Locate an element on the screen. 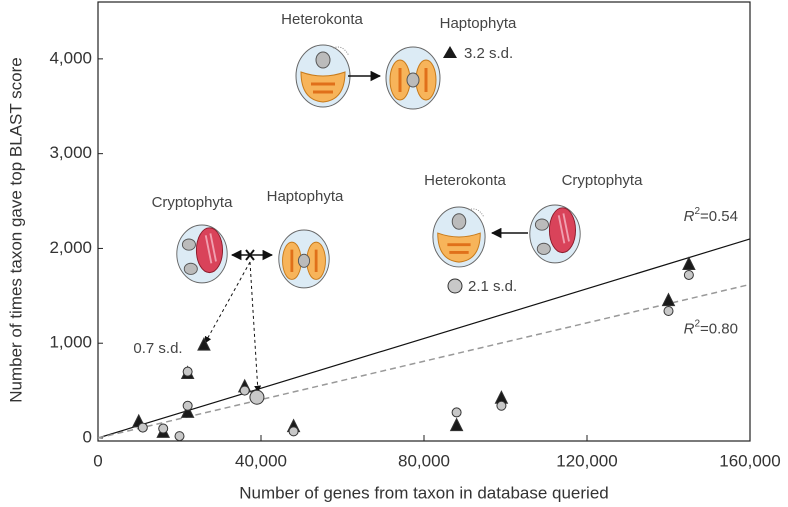 The width and height of the screenshot is (788, 507). r2-label: R2=0.80 is located at coordinates (711, 327).